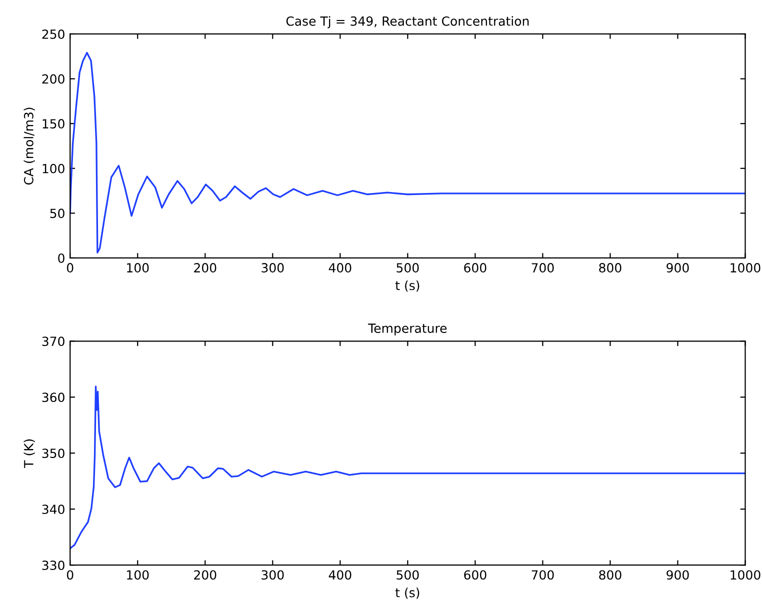 Image resolution: width=762 pixels, height=607 pixels. I want to click on y-tick-label: 250, so click(53, 34).